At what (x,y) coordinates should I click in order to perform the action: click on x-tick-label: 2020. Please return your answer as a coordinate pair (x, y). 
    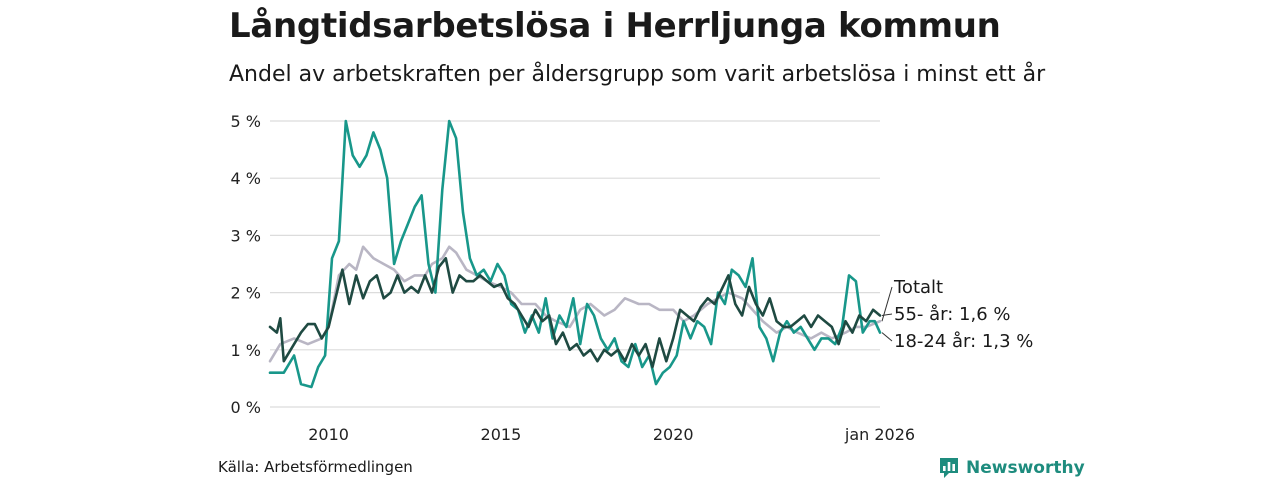
    Looking at the image, I should click on (673, 434).